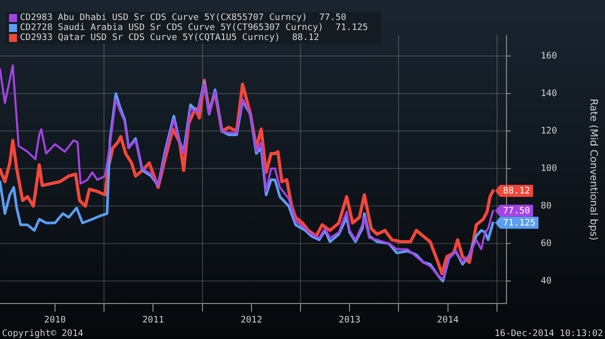 The height and width of the screenshot is (339, 605). Describe the element at coordinates (306, 38) in the screenshot. I see `text: 88.12` at that location.